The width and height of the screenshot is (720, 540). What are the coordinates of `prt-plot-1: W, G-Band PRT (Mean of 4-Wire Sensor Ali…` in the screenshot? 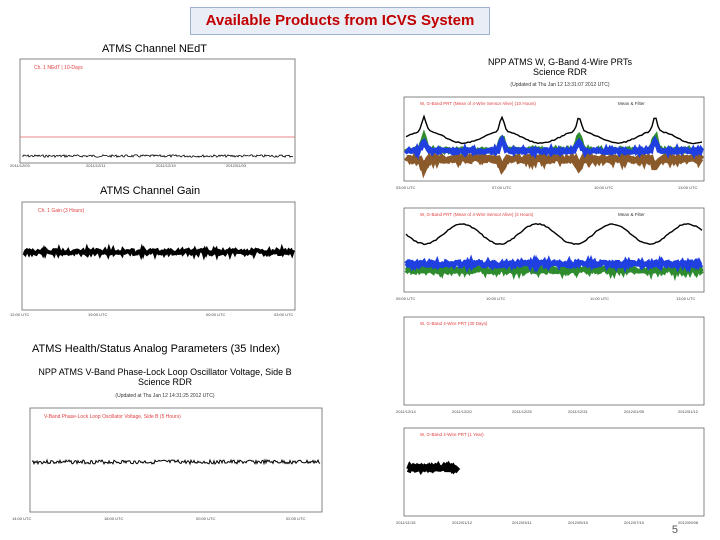 It's located at (550, 143).